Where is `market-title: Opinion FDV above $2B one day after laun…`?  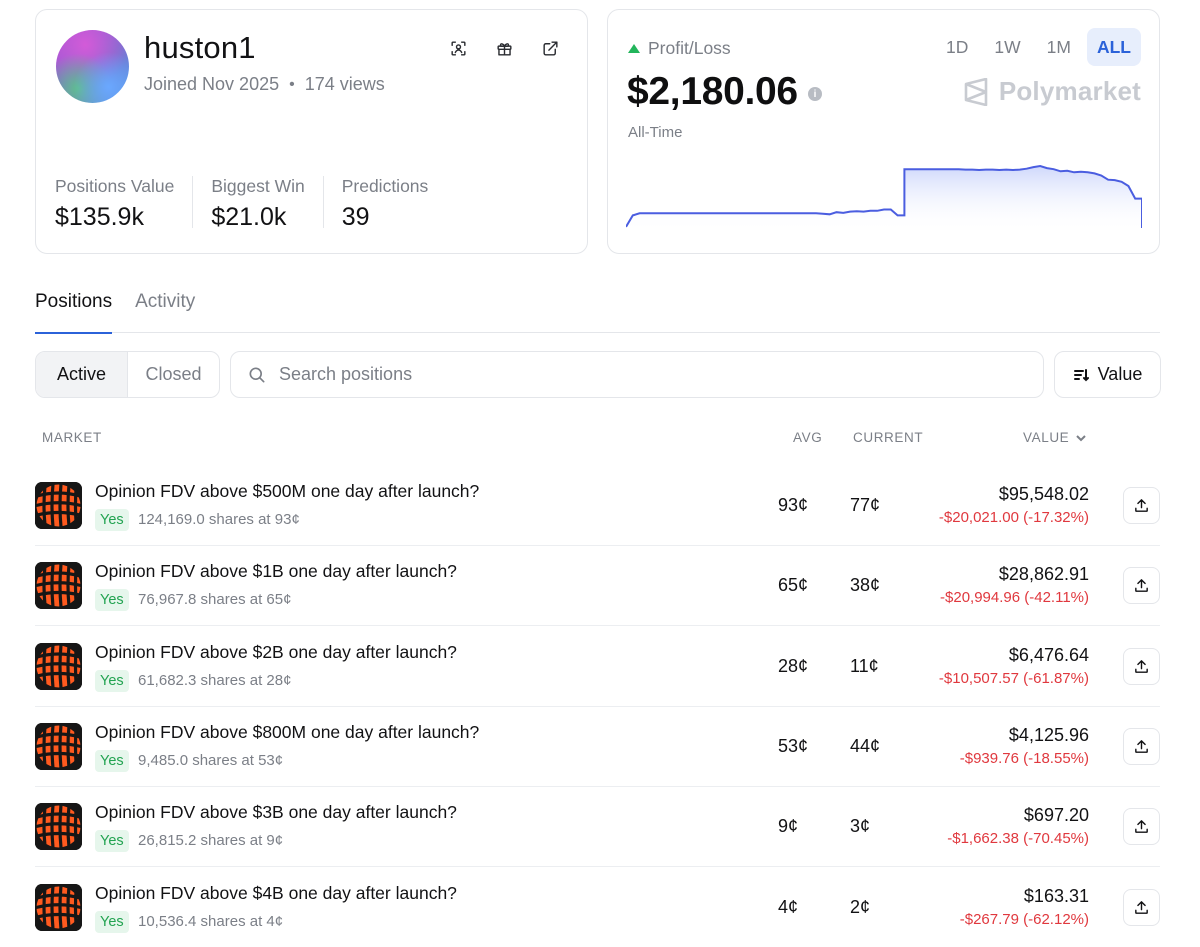
market-title: Opinion FDV above $2B one day after laun… is located at coordinates (276, 651).